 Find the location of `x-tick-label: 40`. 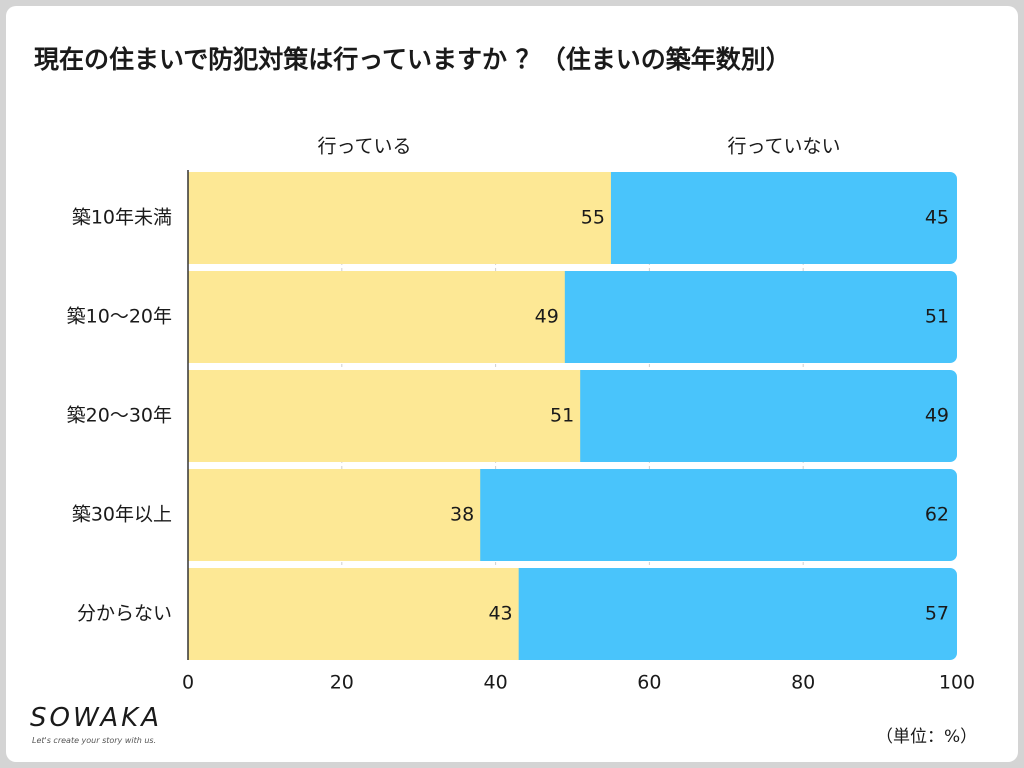

x-tick-label: 40 is located at coordinates (496, 683).